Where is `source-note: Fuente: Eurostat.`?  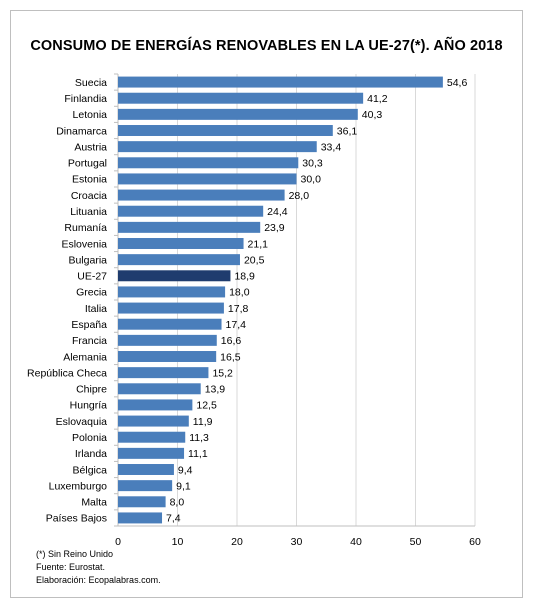 source-note: Fuente: Eurostat. is located at coordinates (71, 567).